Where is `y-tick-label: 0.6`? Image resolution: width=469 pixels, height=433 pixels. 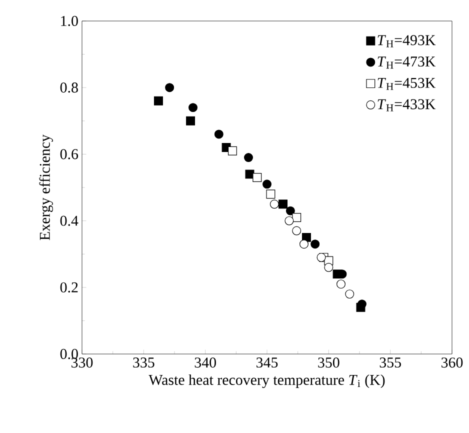 y-tick-label: 0.6 is located at coordinates (69, 154).